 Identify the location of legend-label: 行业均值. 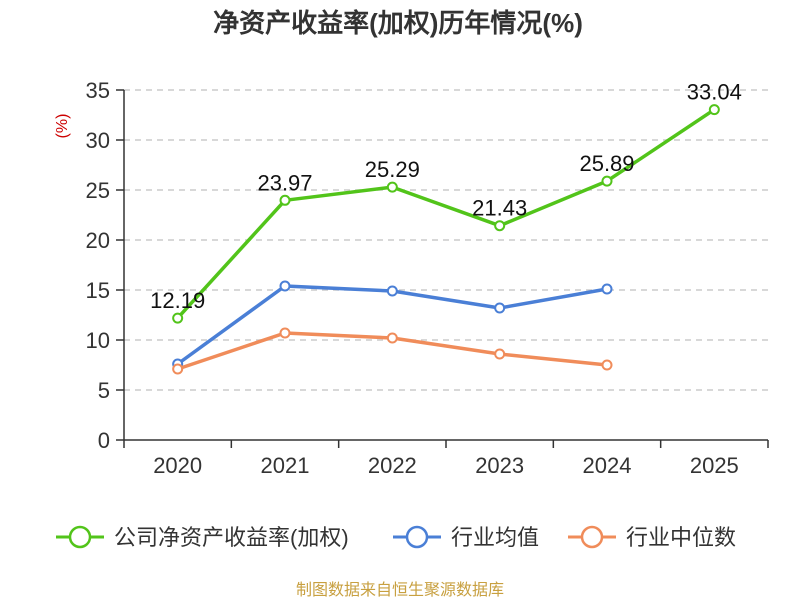
(495, 537).